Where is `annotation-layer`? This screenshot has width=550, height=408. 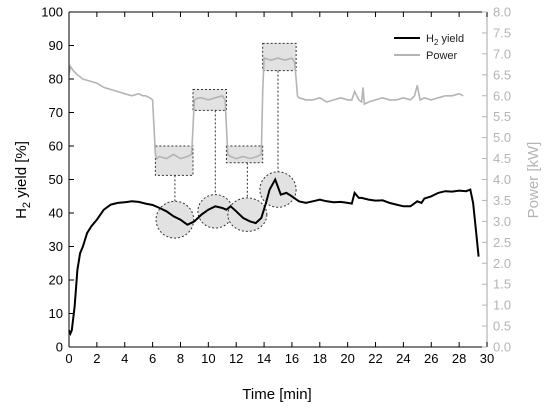
annotation-layer is located at coordinates (225, 140).